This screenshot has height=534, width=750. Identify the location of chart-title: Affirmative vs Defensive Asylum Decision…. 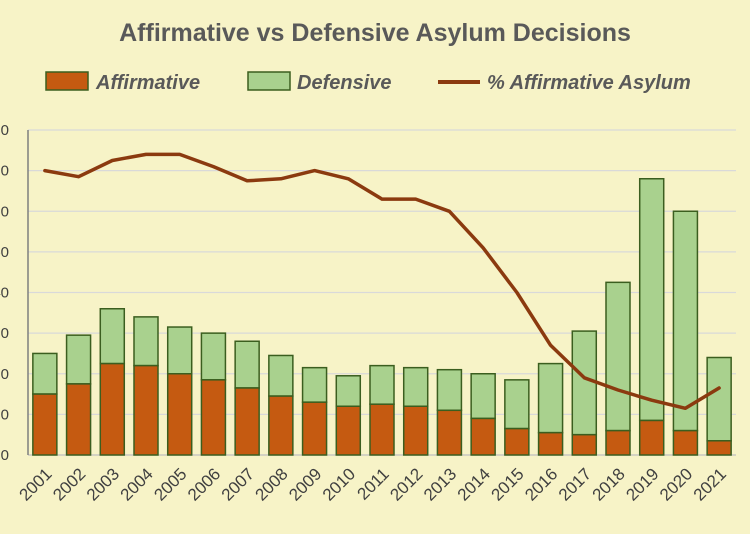
(375, 33).